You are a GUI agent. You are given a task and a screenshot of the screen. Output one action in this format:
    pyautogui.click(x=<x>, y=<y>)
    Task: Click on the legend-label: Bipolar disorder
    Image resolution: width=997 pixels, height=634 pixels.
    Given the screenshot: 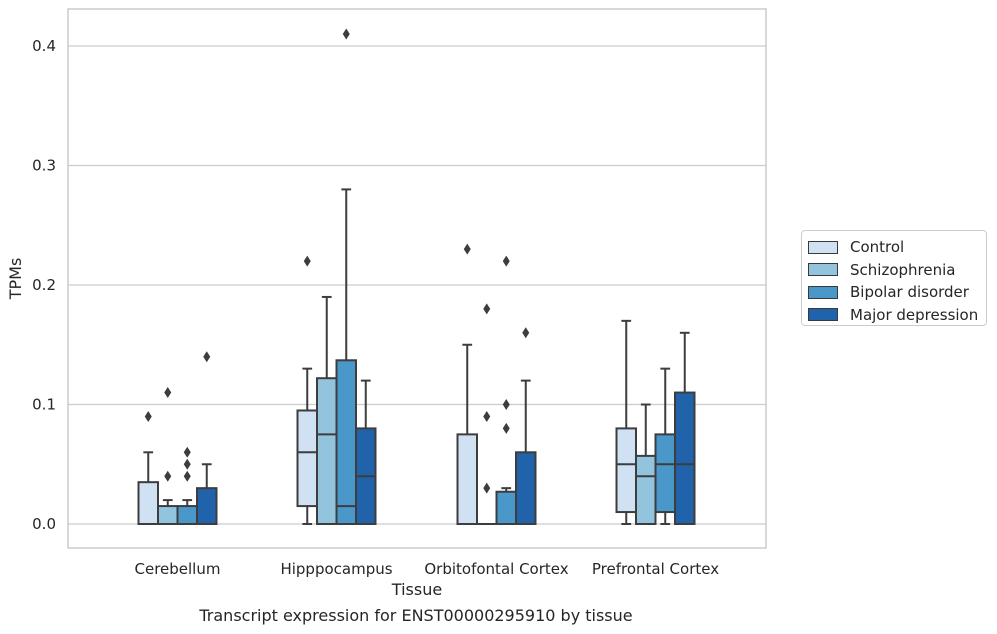 What is the action you would take?
    pyautogui.click(x=909, y=292)
    